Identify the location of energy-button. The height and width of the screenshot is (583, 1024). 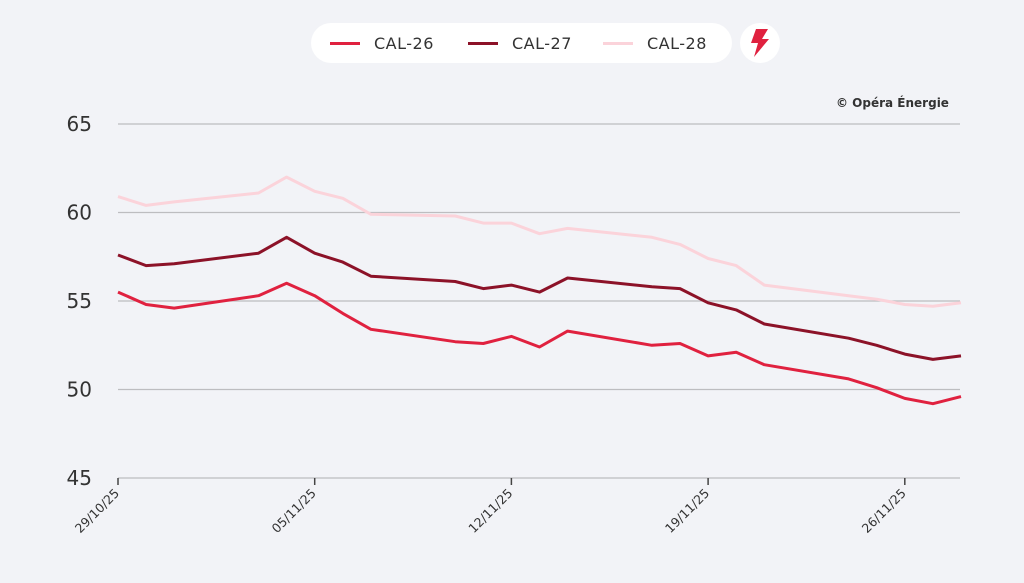
(760, 43).